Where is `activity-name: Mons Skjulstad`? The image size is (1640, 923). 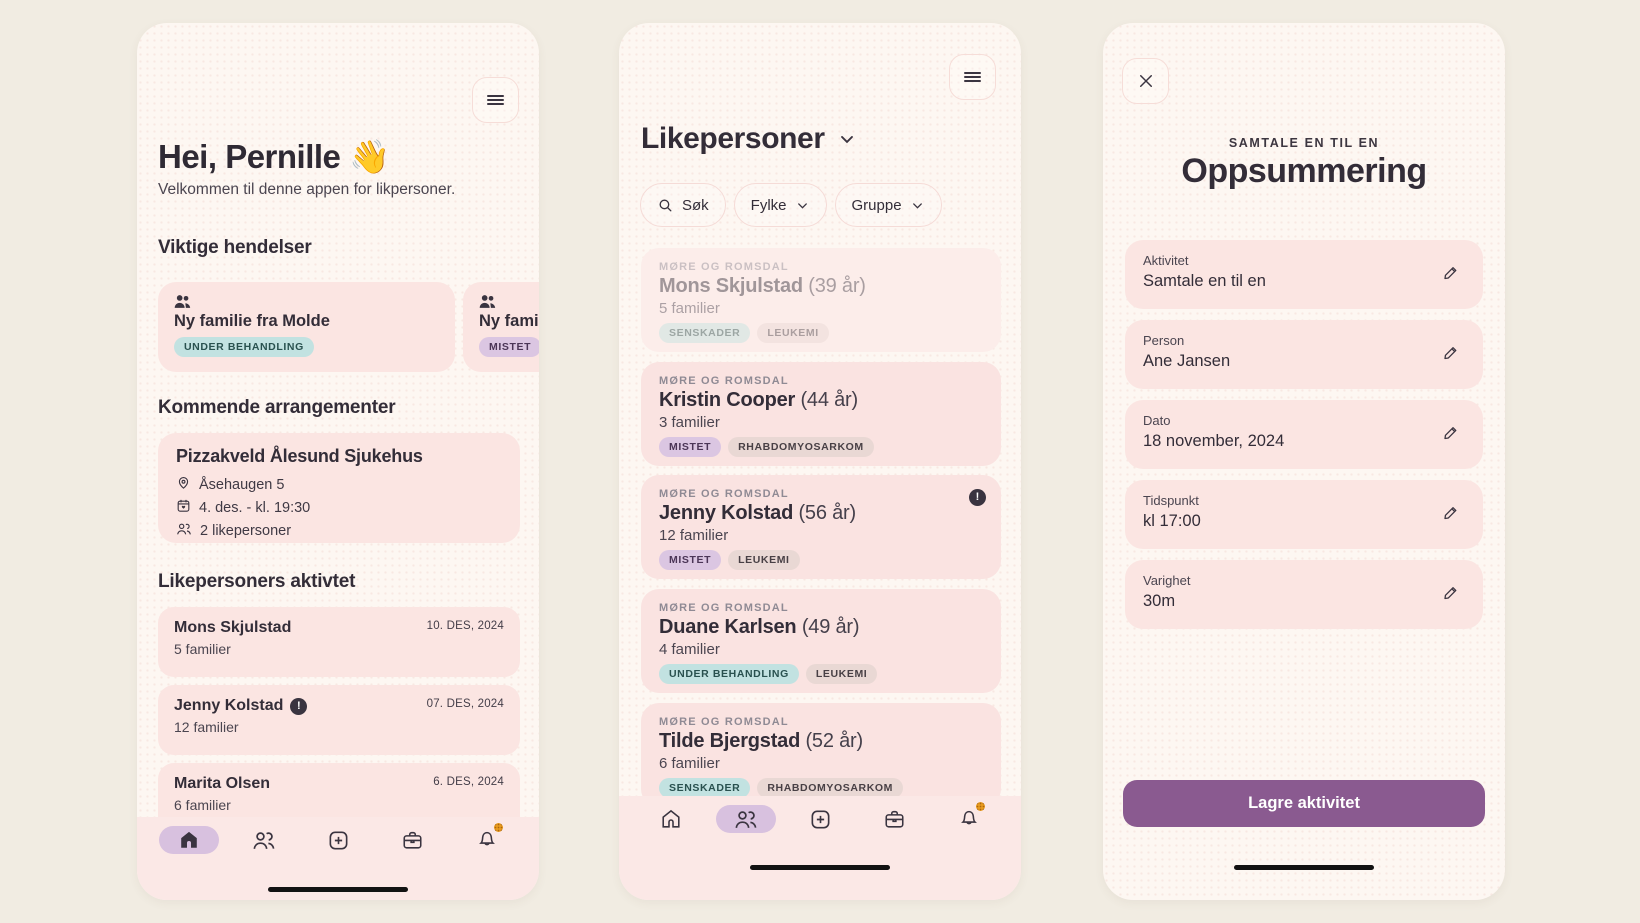 activity-name: Mons Skjulstad is located at coordinates (233, 627).